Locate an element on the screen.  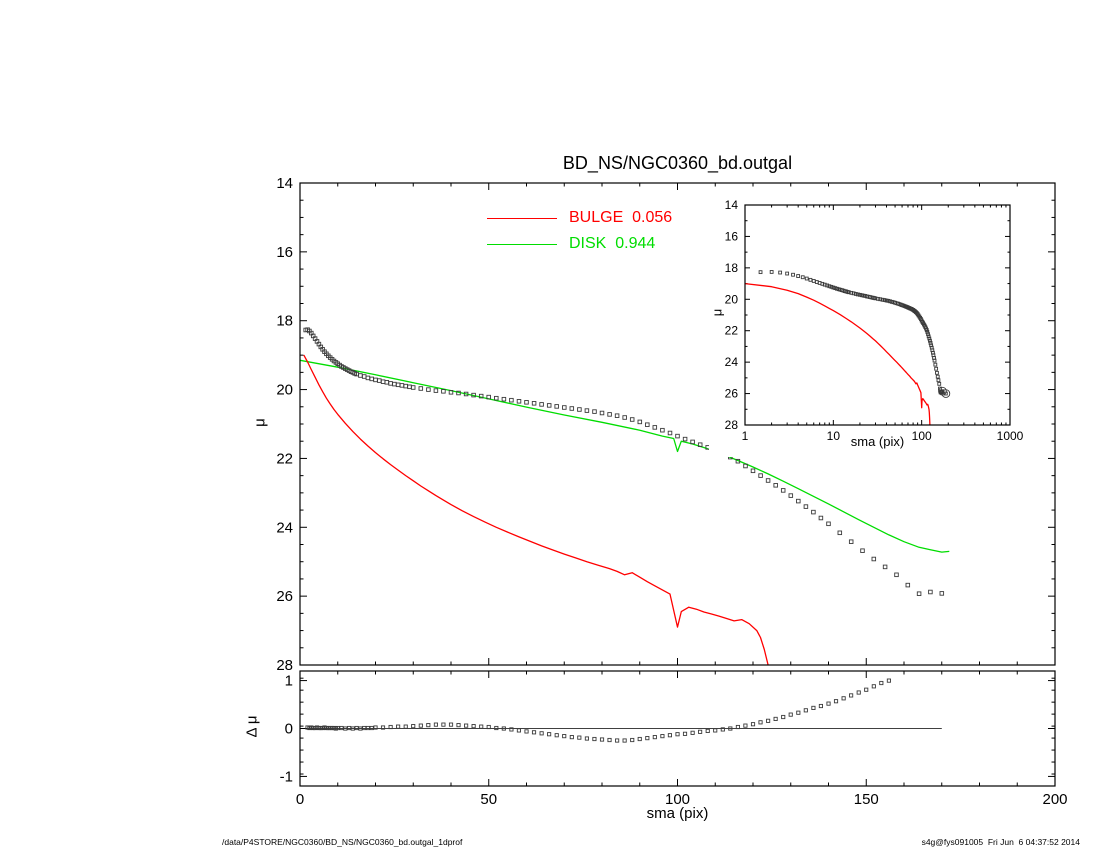
series-residual is located at coordinates (598, 710).